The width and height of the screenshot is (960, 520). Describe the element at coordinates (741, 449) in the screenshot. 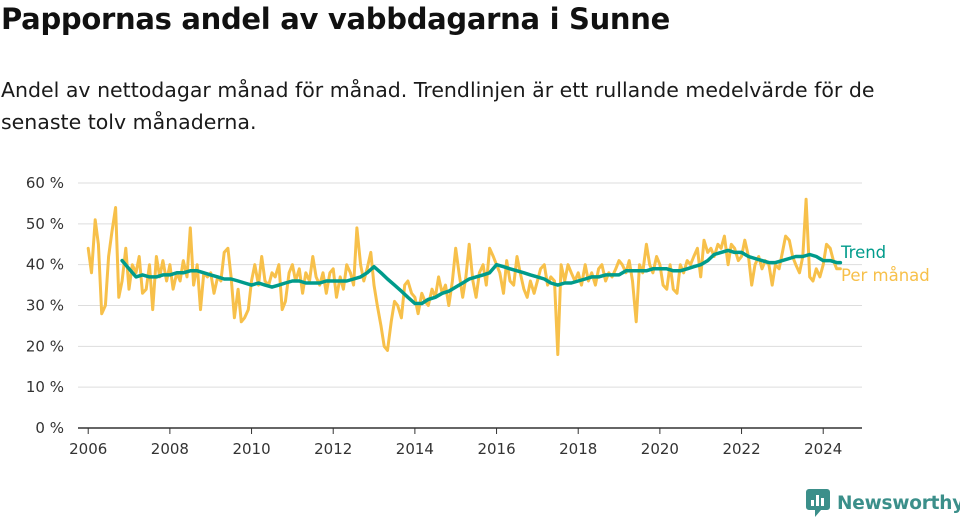

I see `x-tick-label: 2022` at that location.